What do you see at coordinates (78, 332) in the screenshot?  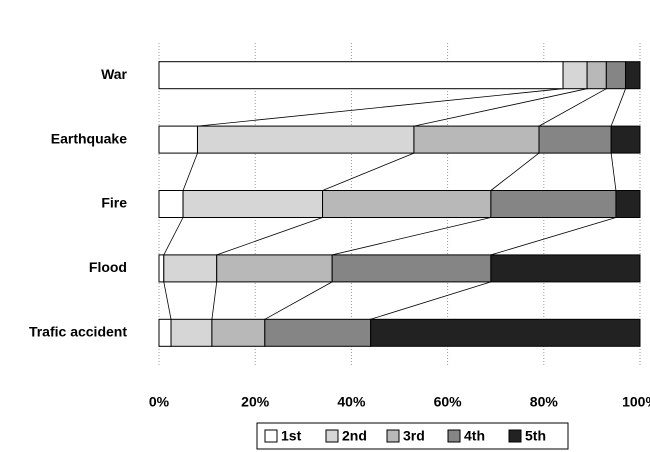 I see `y-tick-label: Trafic accident` at bounding box center [78, 332].